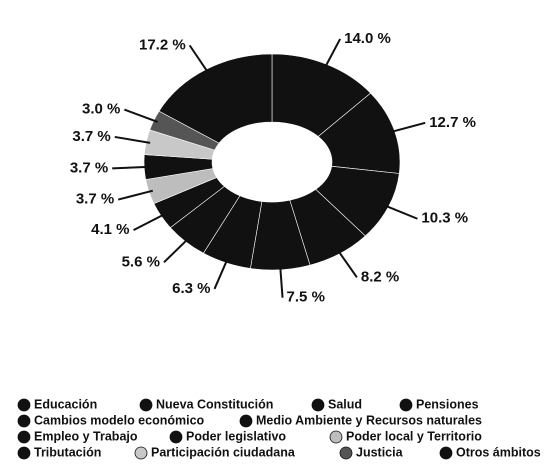 Image resolution: width=555 pixels, height=470 pixels. What do you see at coordinates (452, 122) in the screenshot?
I see `value-label: 12.7 %` at bounding box center [452, 122].